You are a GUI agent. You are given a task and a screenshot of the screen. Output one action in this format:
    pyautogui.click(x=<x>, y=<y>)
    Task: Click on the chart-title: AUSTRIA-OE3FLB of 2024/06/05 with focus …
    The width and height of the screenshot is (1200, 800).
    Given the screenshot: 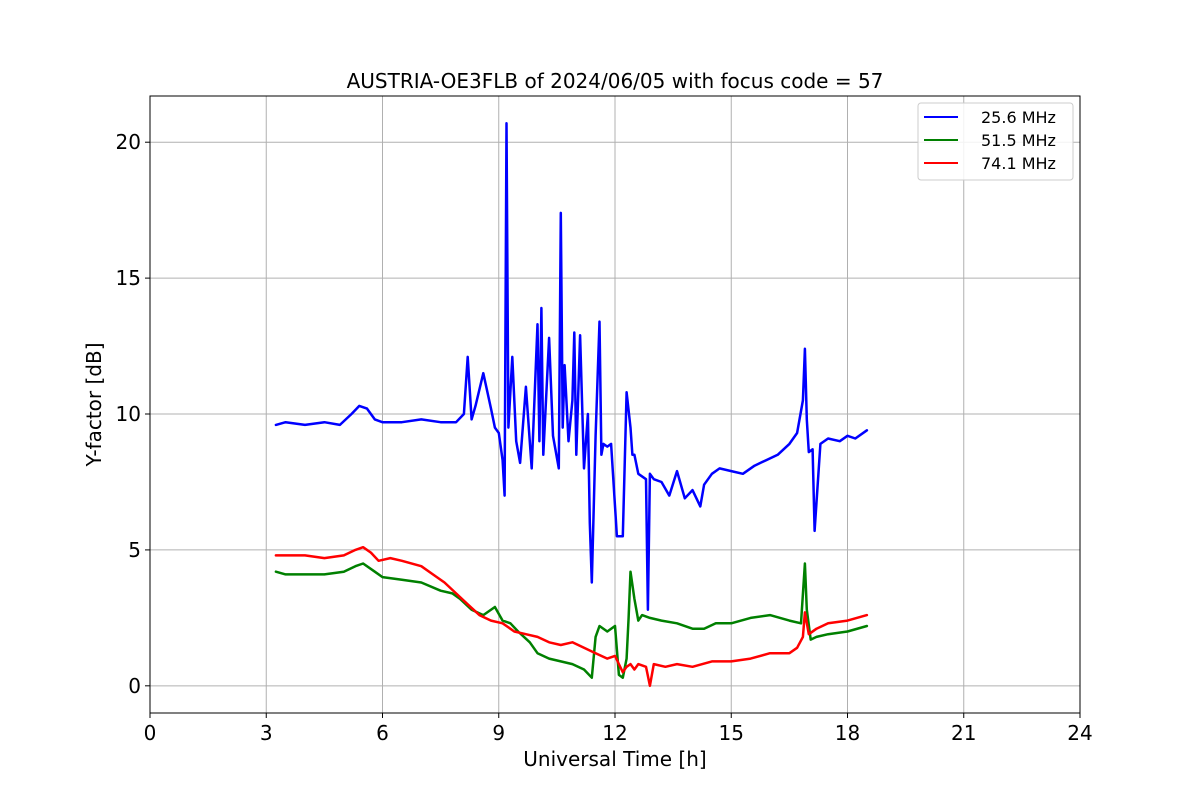 What is the action you would take?
    pyautogui.click(x=615, y=81)
    